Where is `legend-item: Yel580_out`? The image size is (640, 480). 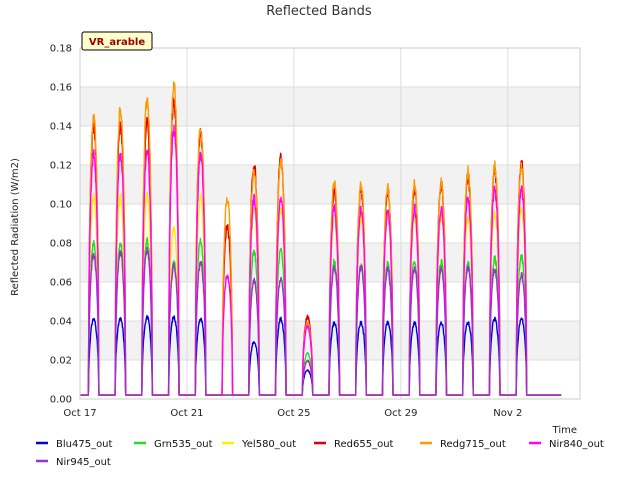
legend-item: Yel580_out is located at coordinates (259, 444).